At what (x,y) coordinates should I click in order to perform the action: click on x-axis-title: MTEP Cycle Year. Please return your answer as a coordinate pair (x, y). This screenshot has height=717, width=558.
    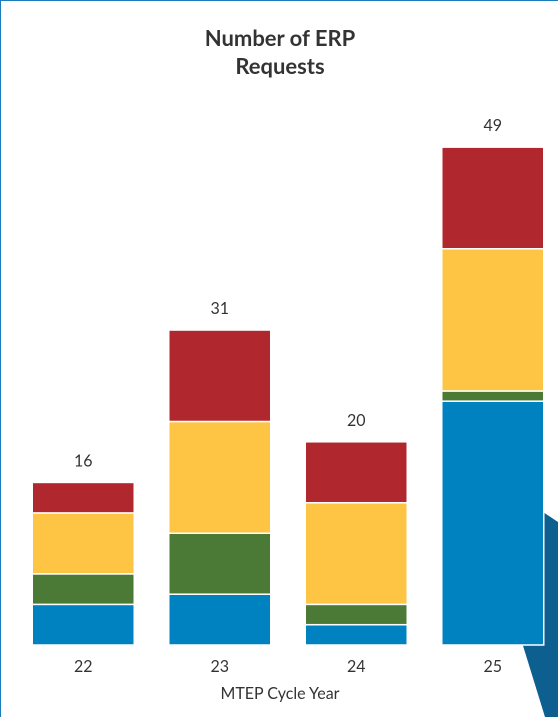
    Looking at the image, I should click on (279, 693).